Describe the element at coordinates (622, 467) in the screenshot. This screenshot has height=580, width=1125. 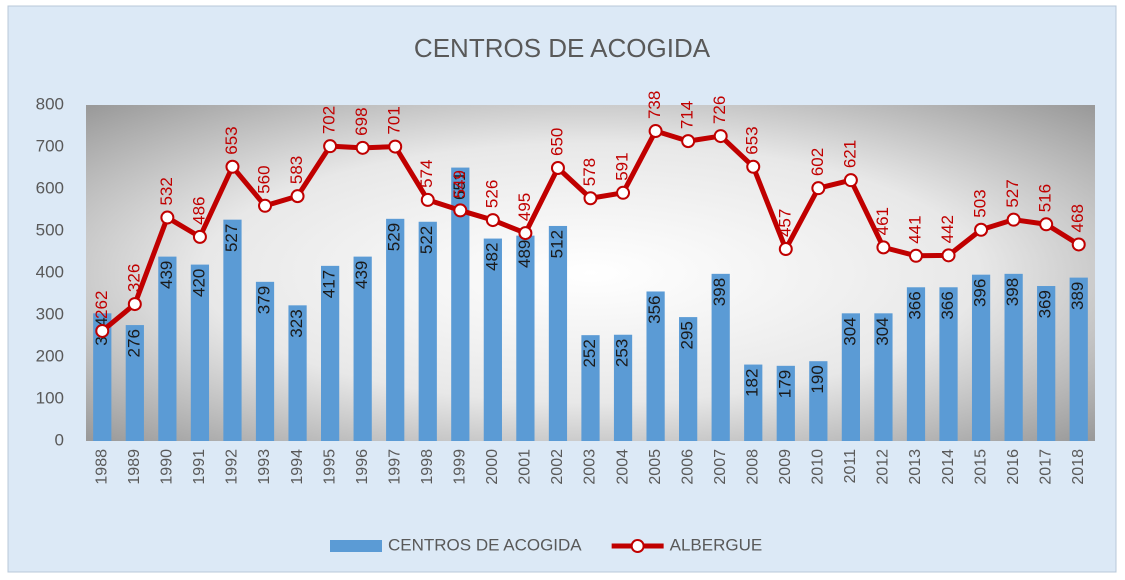
I see `x-tick-label: 2004` at that location.